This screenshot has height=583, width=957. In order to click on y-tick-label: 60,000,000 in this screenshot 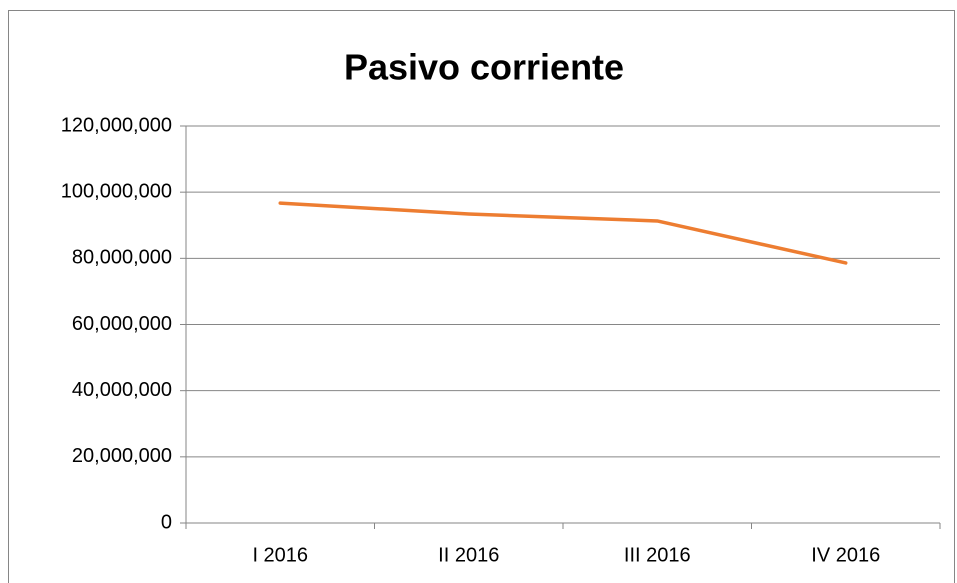, I will do `click(122, 324)`.